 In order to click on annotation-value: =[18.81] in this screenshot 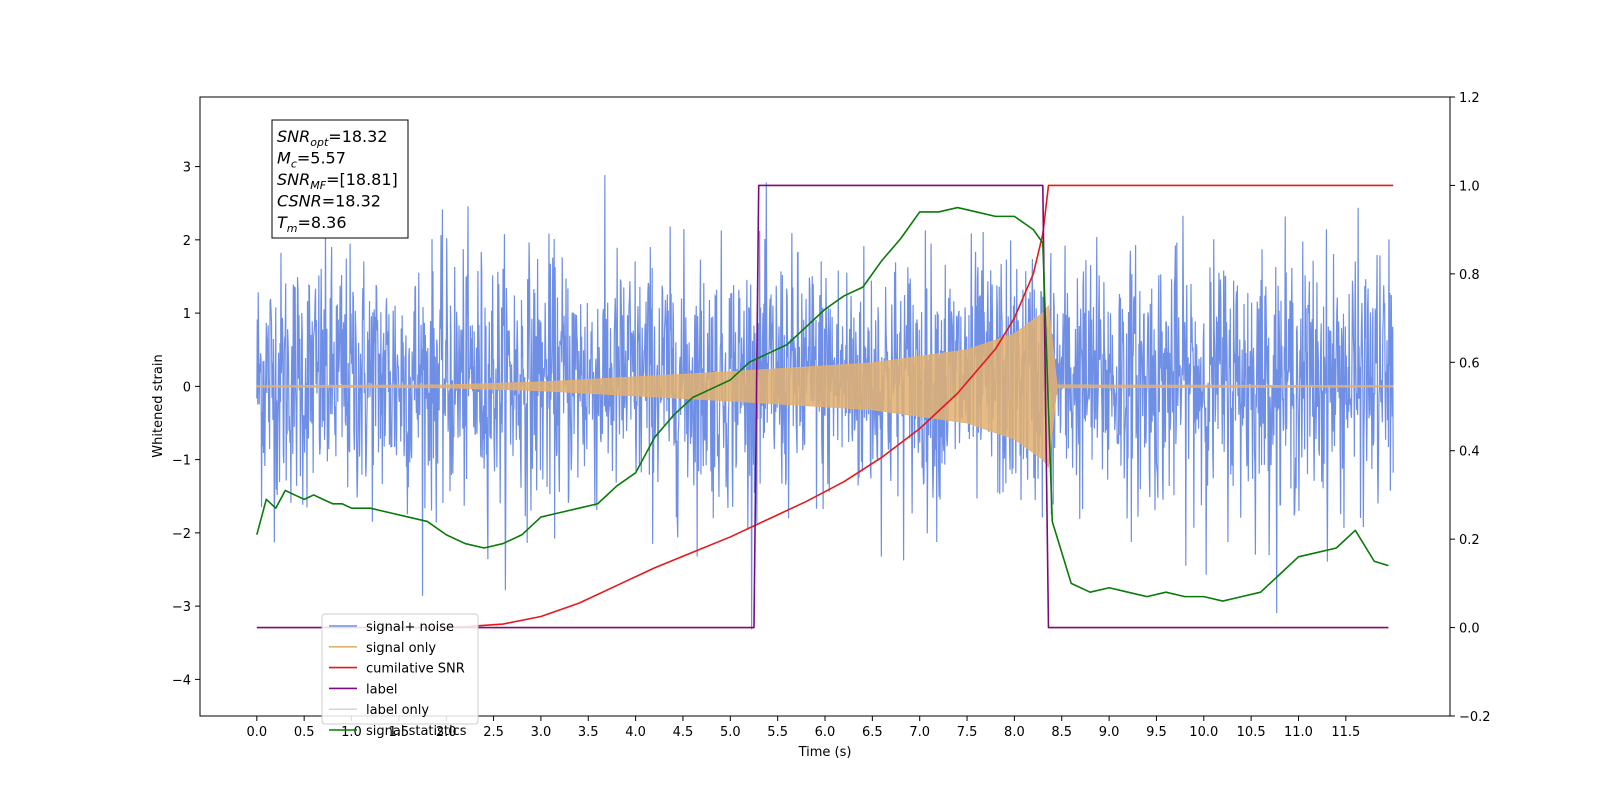, I will do `click(362, 179)`.